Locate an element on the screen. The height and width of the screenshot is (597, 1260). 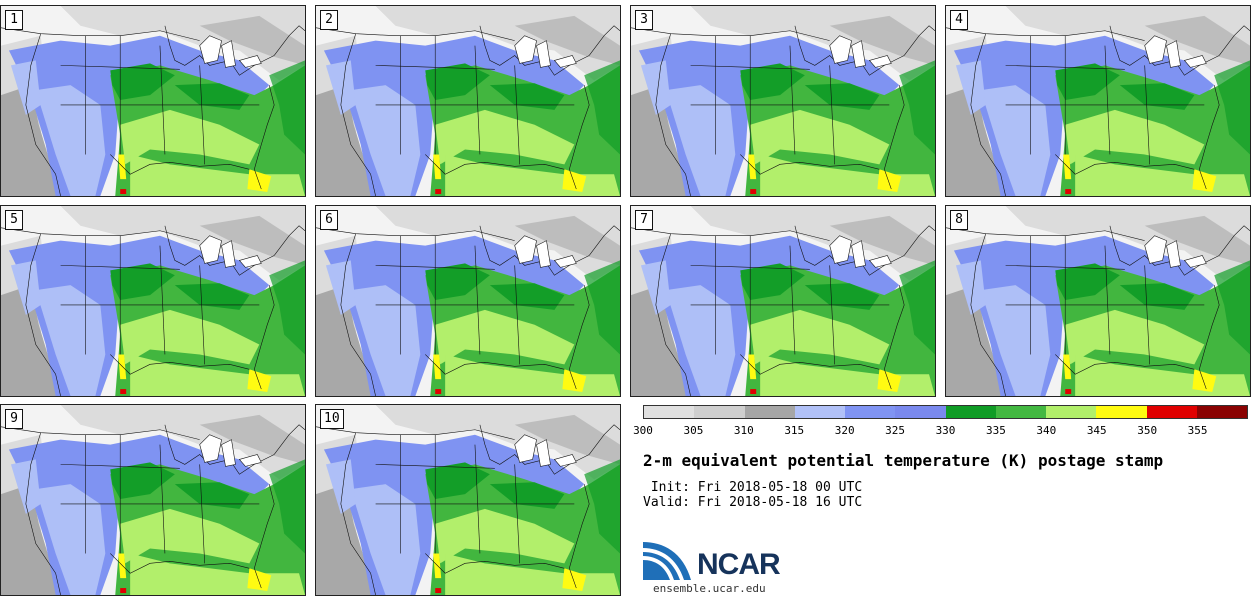
colorbar-tick-label: 335 is located at coordinates (995, 430).